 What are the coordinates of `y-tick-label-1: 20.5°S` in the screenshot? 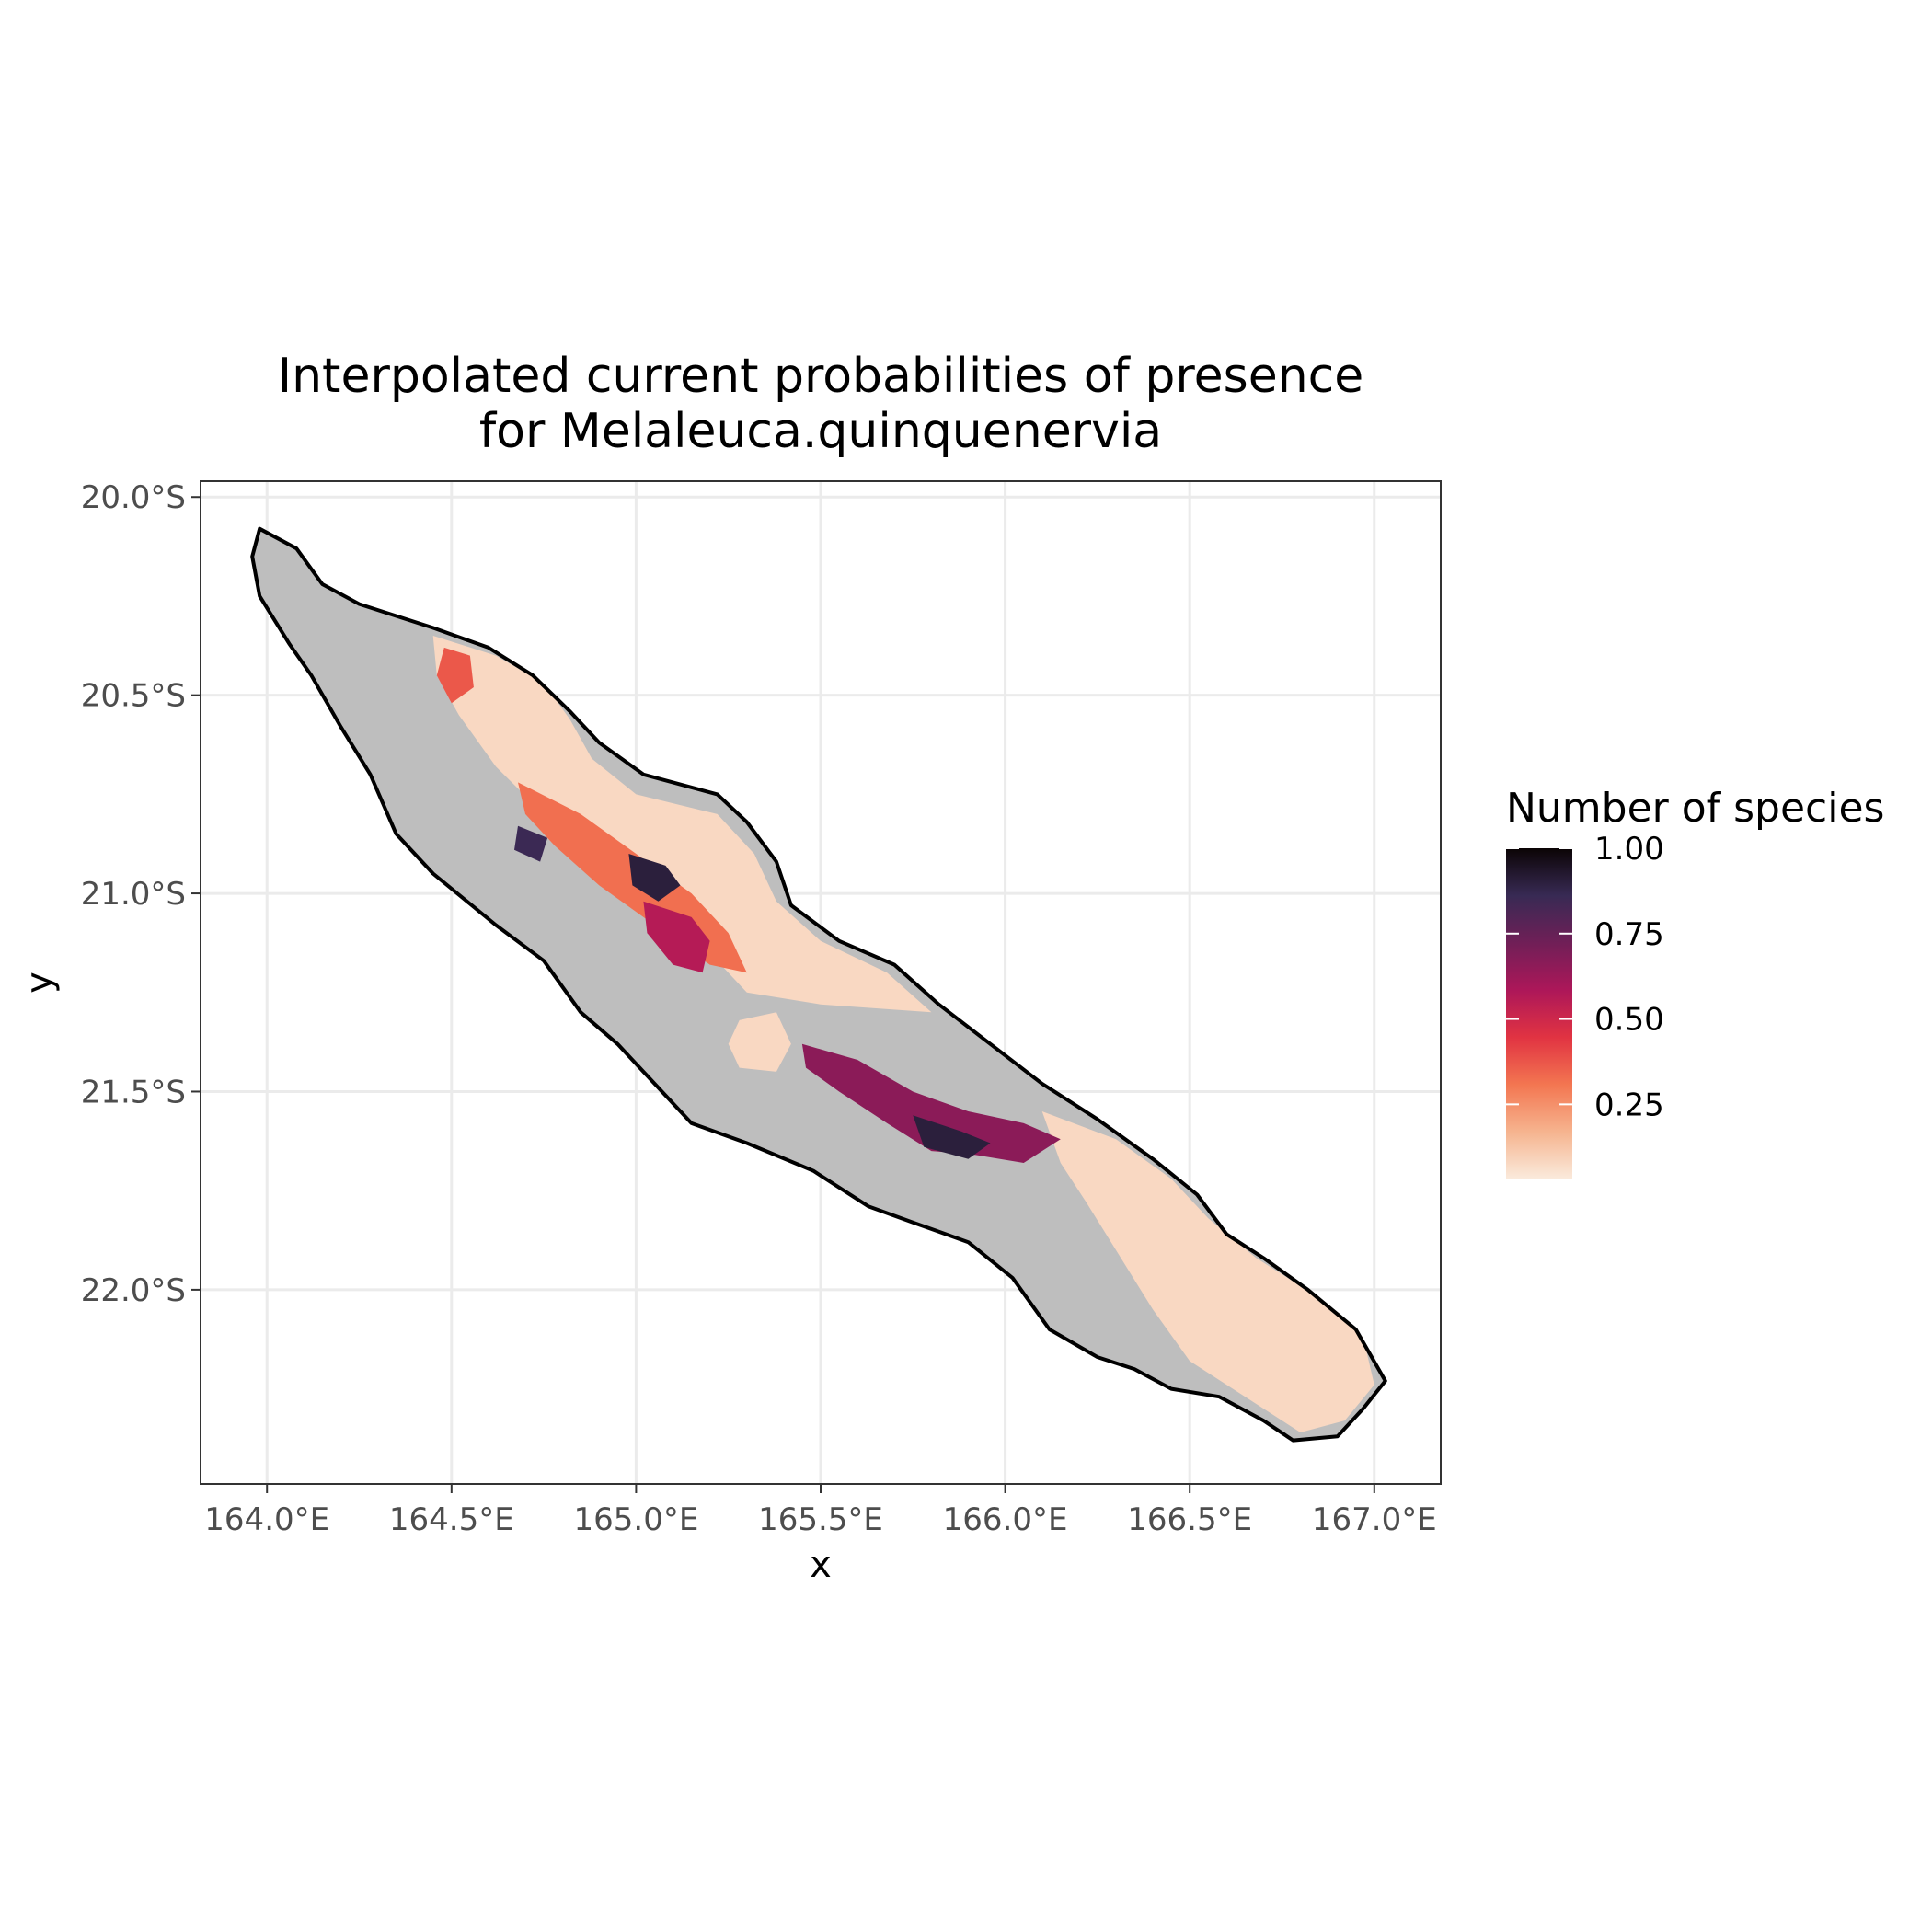 It's located at (133, 696).